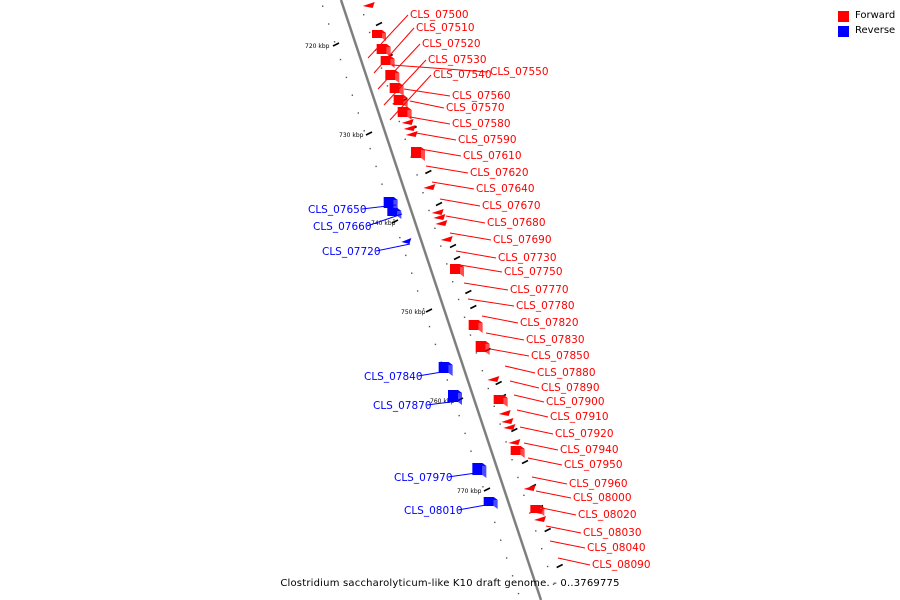  Describe the element at coordinates (555, 340) in the screenshot. I see `gene-label-forward: CLS_07830` at that location.